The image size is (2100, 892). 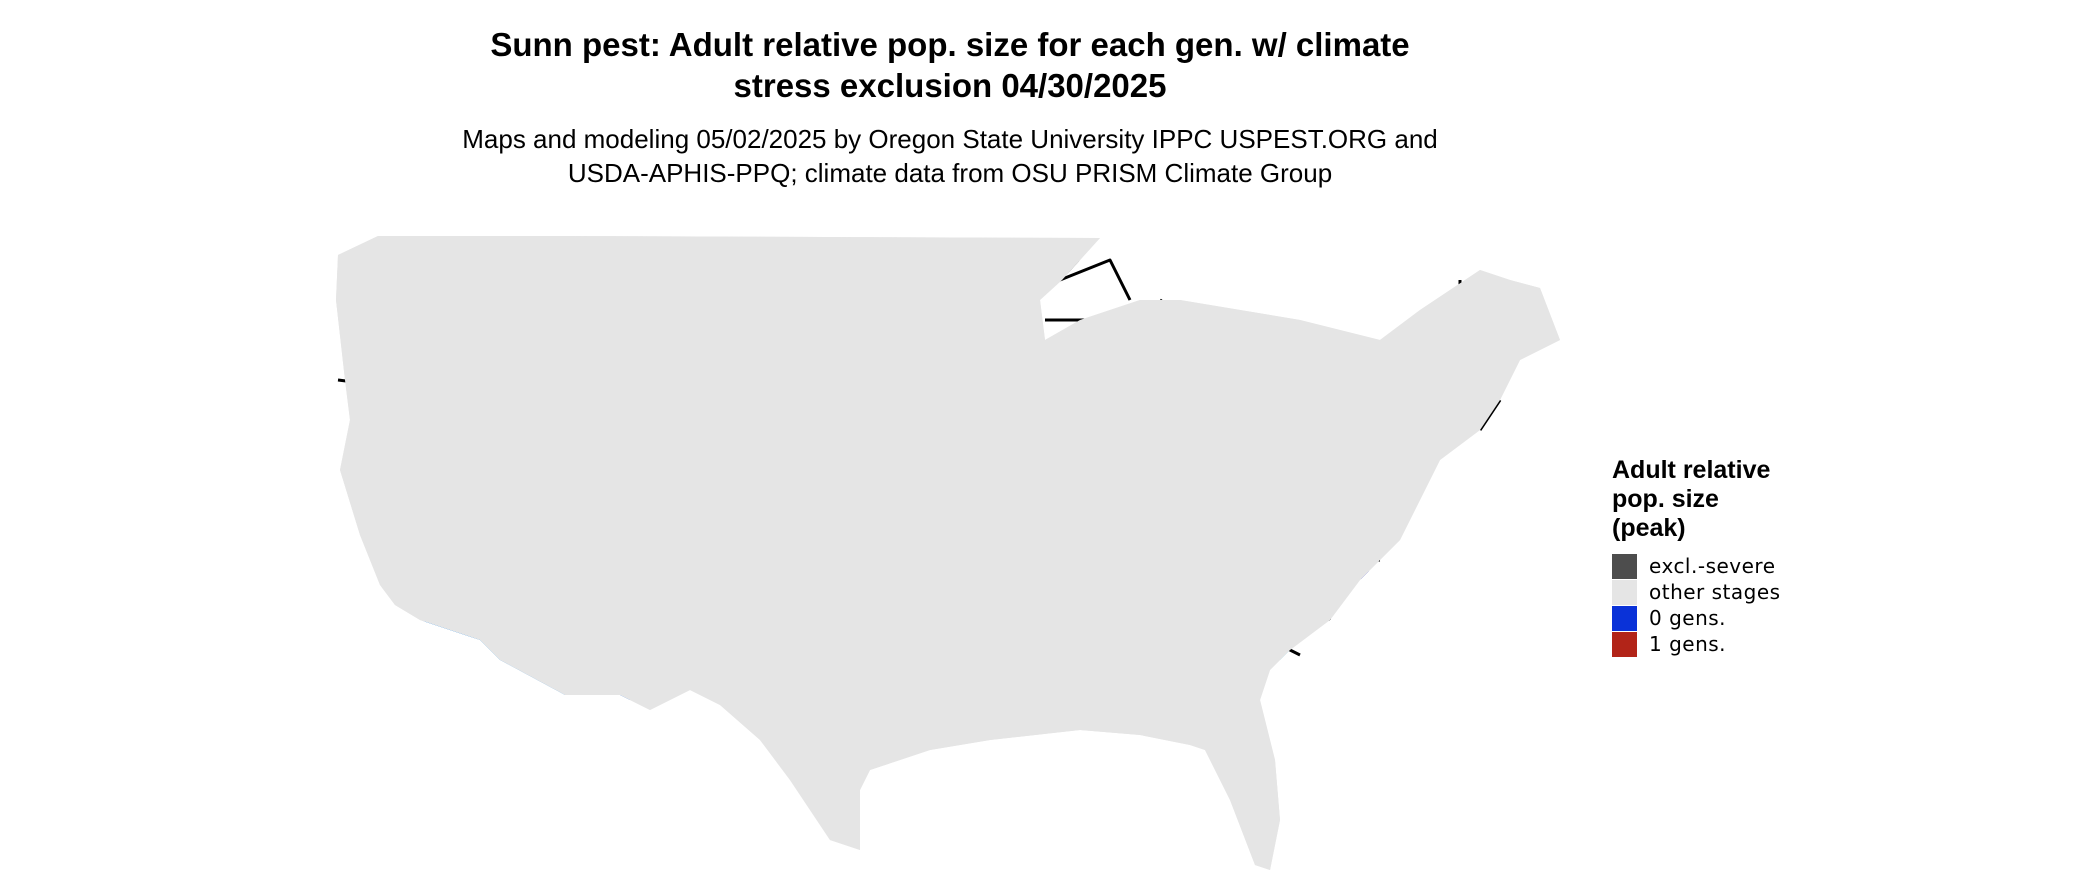 I want to click on legend-title: Adult relative pop. size (peak), so click(x=1742, y=499).